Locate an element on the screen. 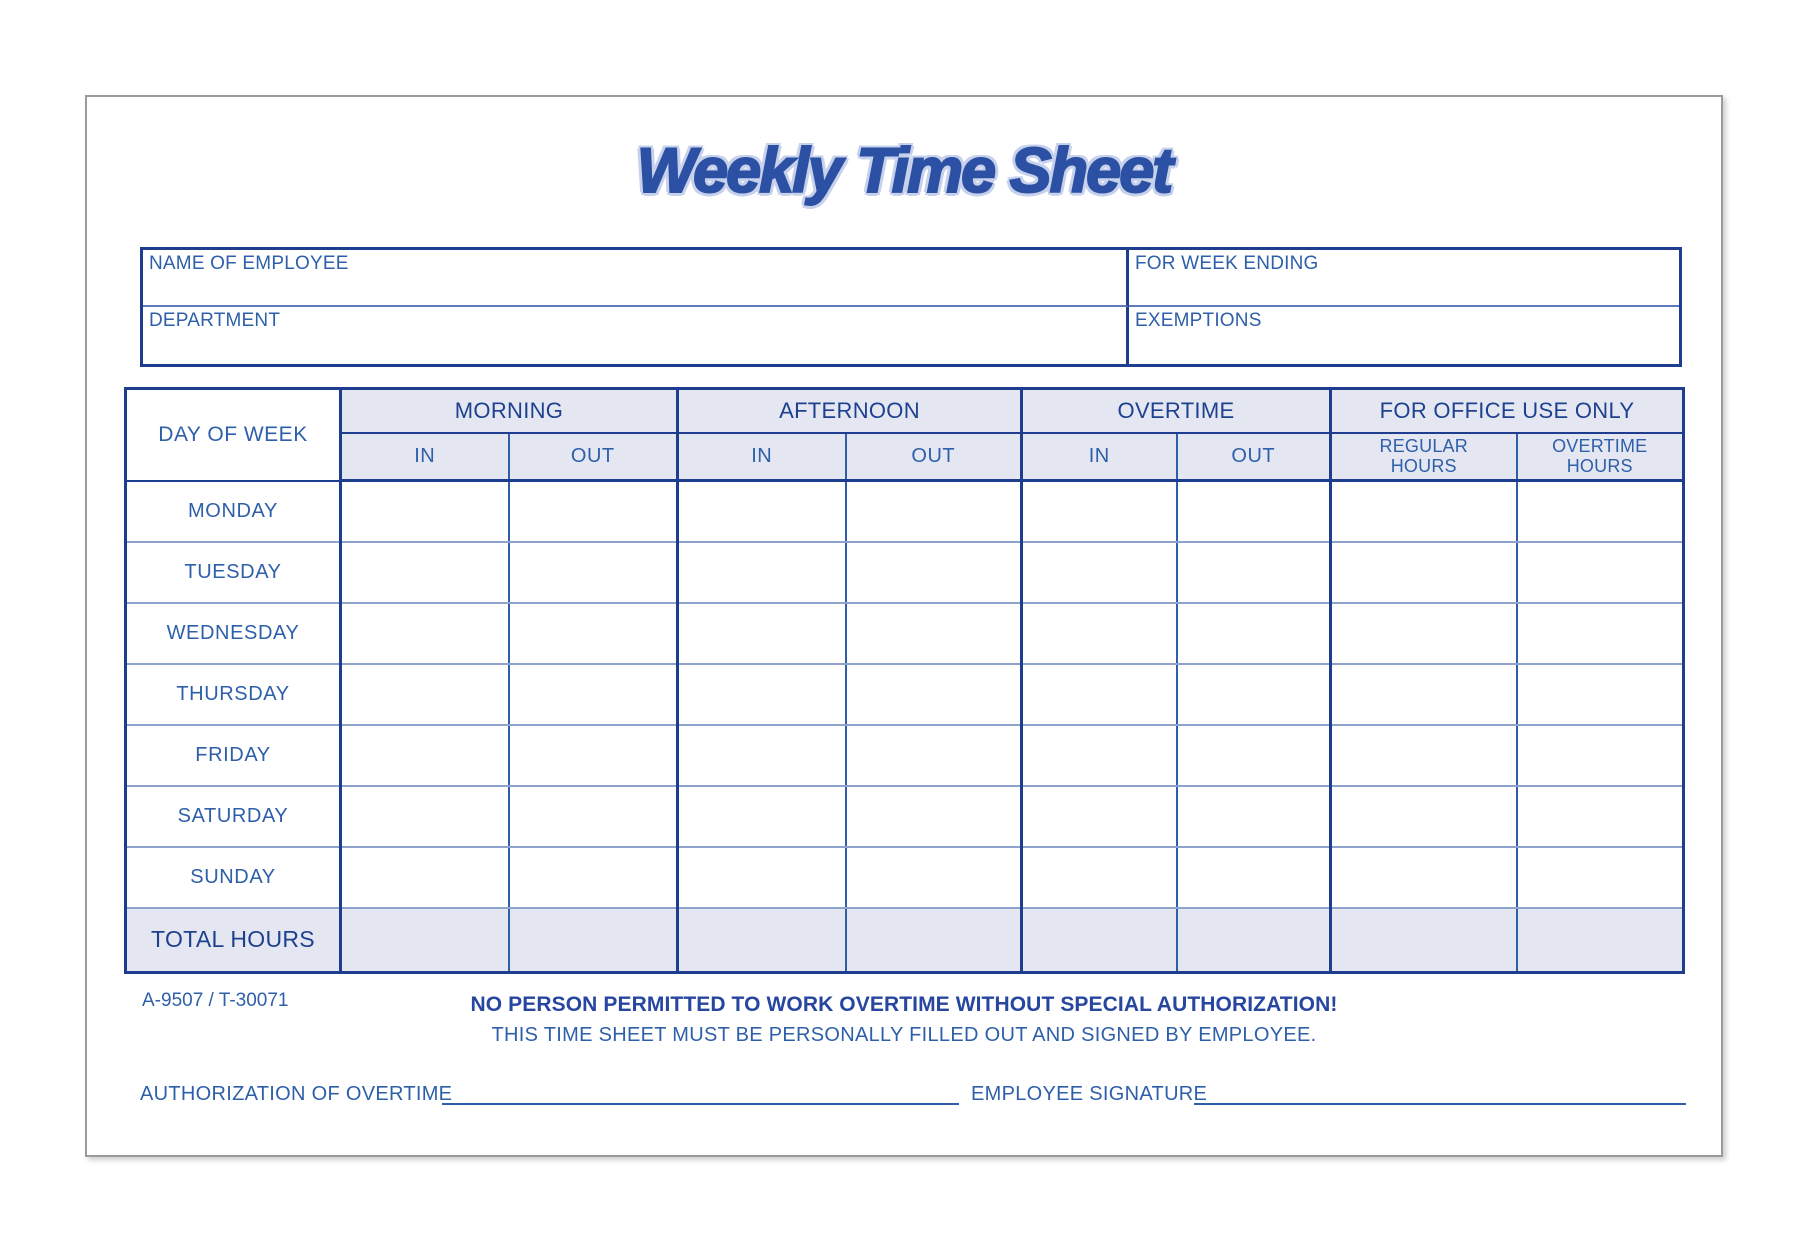 This screenshot has width=1800, height=1255. day-label-saturday: SATURDAY is located at coordinates (233, 816).